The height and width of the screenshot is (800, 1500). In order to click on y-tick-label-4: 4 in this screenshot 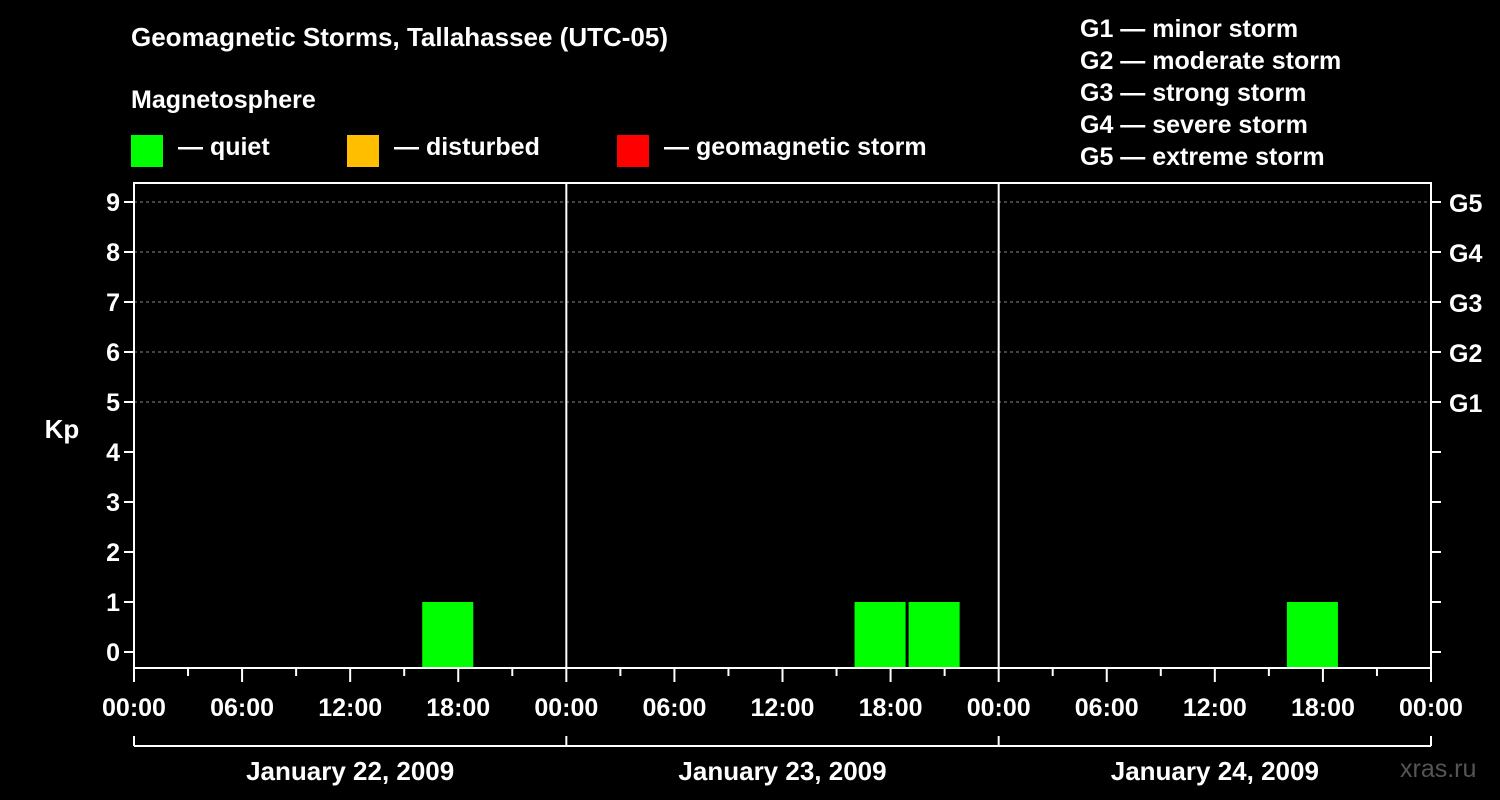, I will do `click(113, 453)`.